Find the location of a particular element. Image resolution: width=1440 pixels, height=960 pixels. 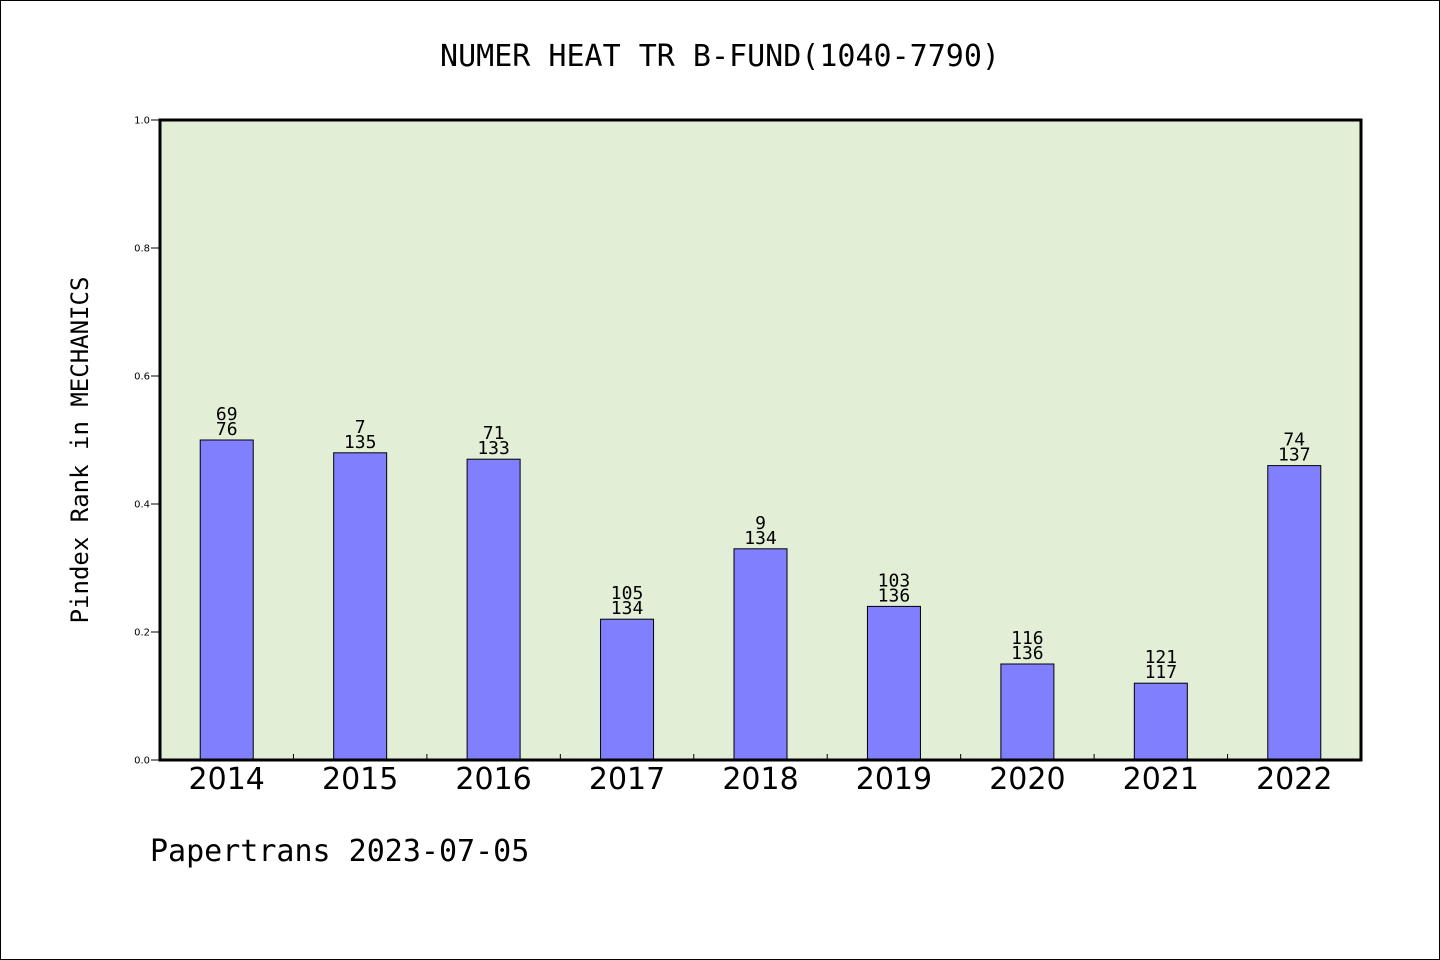

bar-label-top: 74 is located at coordinates (1294, 440).